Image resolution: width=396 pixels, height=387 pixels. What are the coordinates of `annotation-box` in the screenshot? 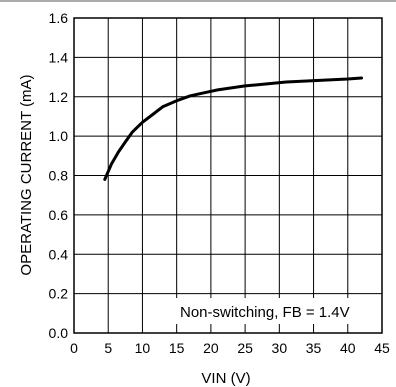 It's located at (277, 311).